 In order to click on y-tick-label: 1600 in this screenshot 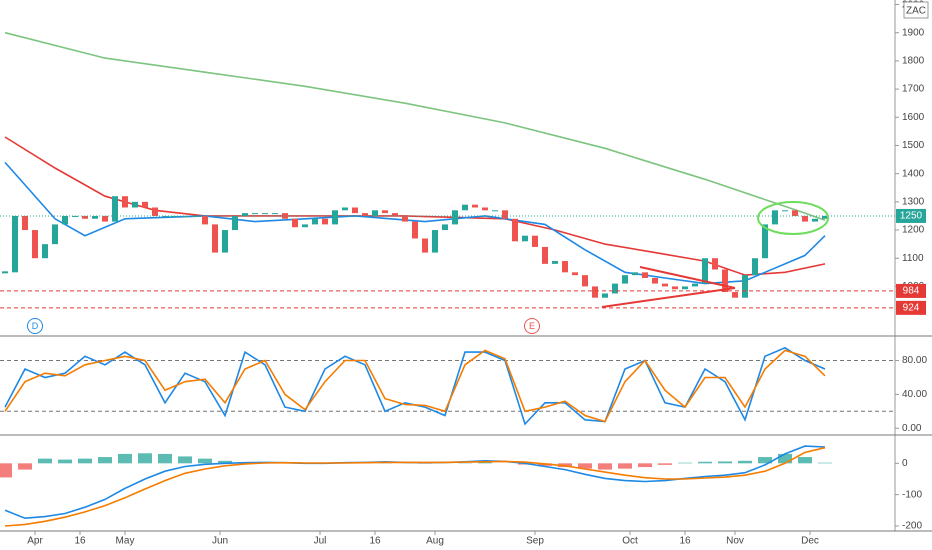, I will do `click(913, 117)`.